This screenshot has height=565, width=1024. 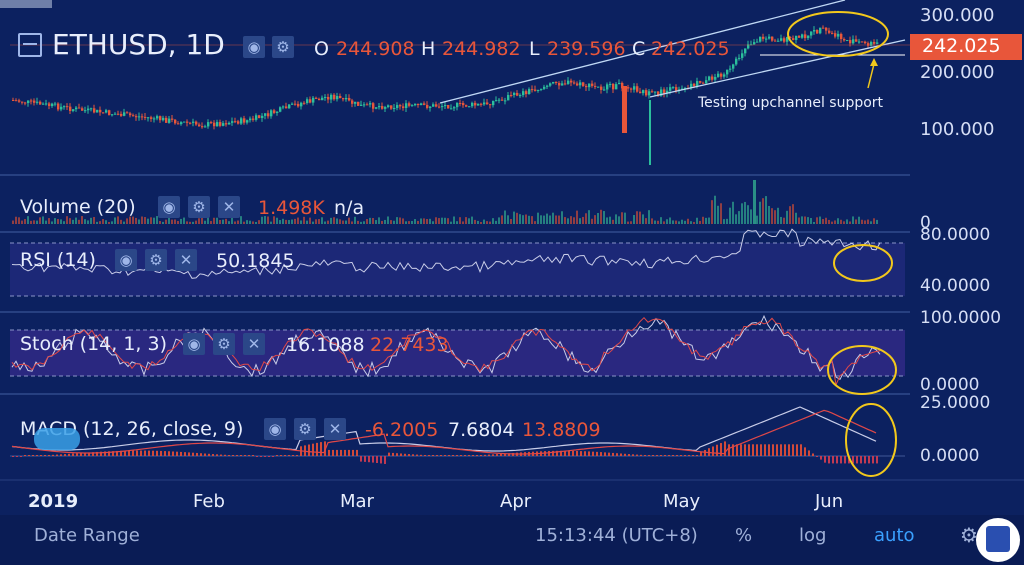 What do you see at coordinates (224, 344) in the screenshot?
I see `stoch-gear-icon: ⚙` at bounding box center [224, 344].